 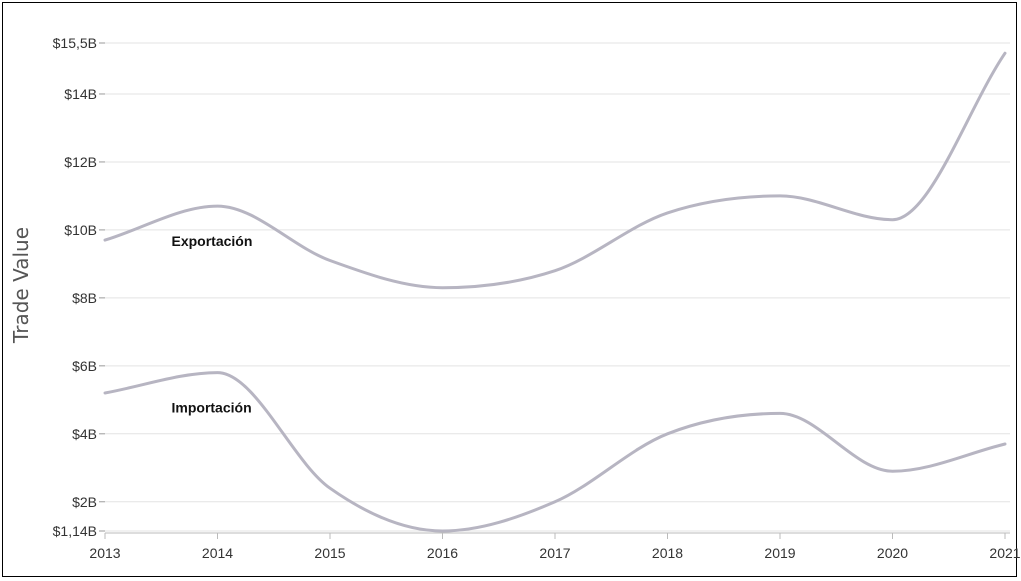 What do you see at coordinates (1004, 553) in the screenshot?
I see `x-tick-label: 2021` at bounding box center [1004, 553].